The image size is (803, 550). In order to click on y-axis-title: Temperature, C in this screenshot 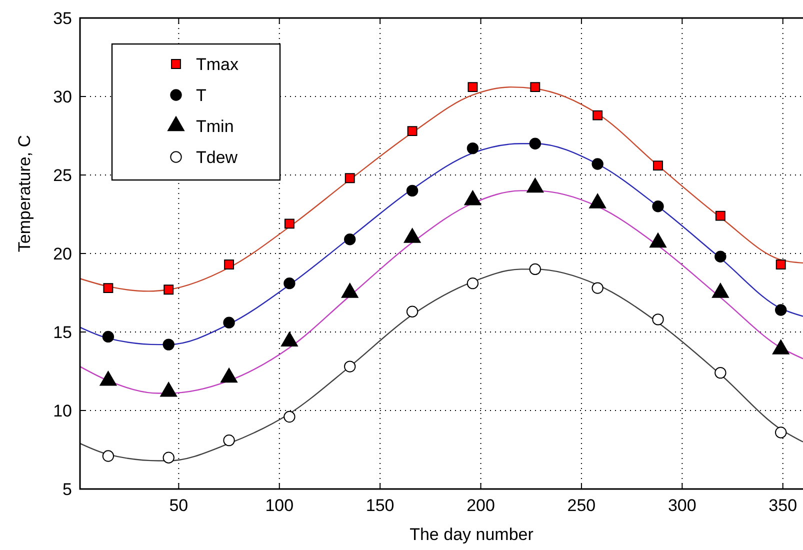, I will do `click(24, 193)`.